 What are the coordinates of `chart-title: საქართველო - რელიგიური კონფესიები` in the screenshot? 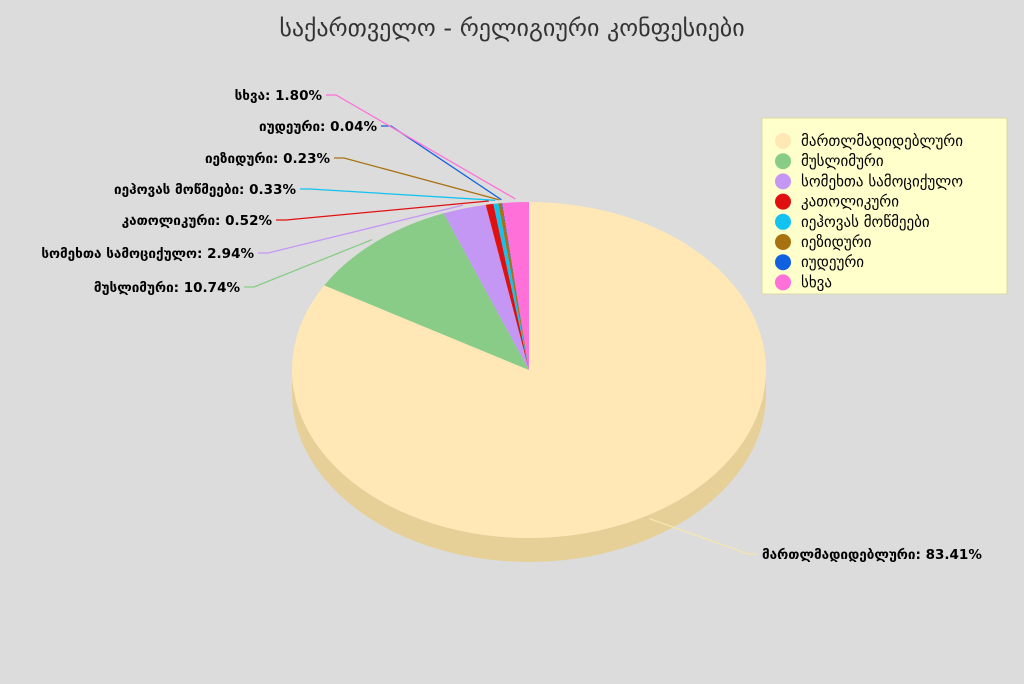 It's located at (511, 28).